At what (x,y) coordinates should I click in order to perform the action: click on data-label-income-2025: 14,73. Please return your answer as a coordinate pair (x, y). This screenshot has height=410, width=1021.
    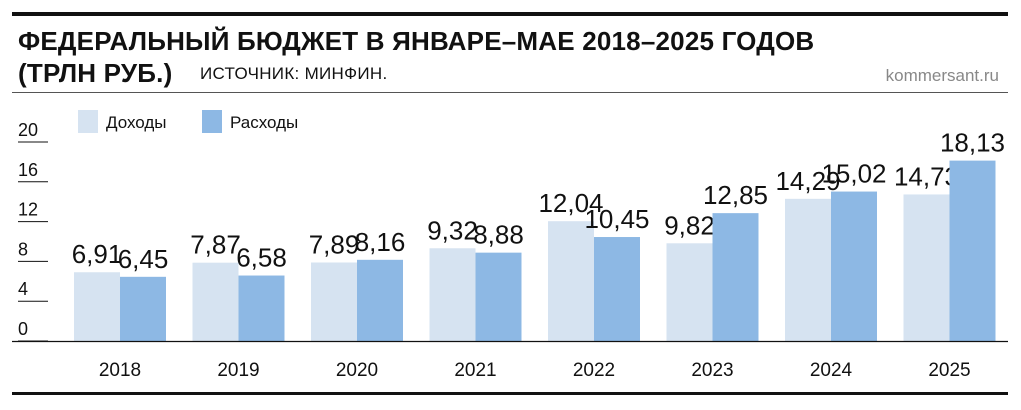
    Looking at the image, I should click on (926, 176).